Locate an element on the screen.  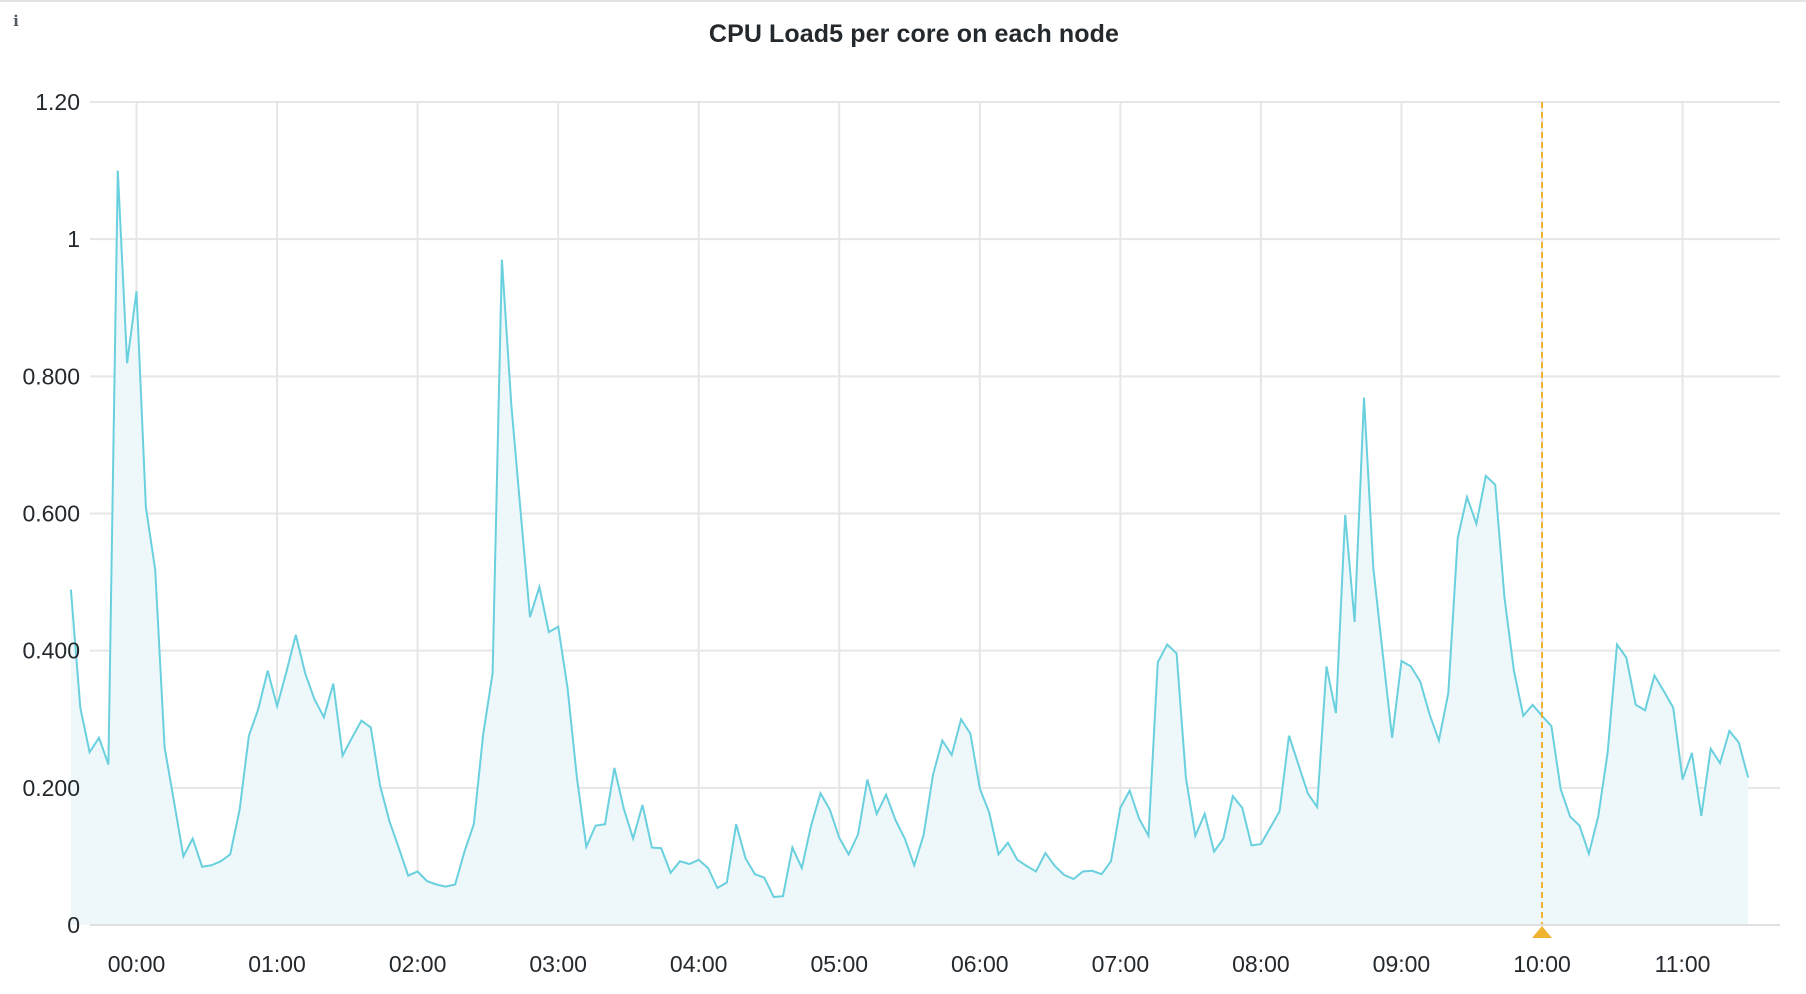
time-marker is located at coordinates (1542, 520).